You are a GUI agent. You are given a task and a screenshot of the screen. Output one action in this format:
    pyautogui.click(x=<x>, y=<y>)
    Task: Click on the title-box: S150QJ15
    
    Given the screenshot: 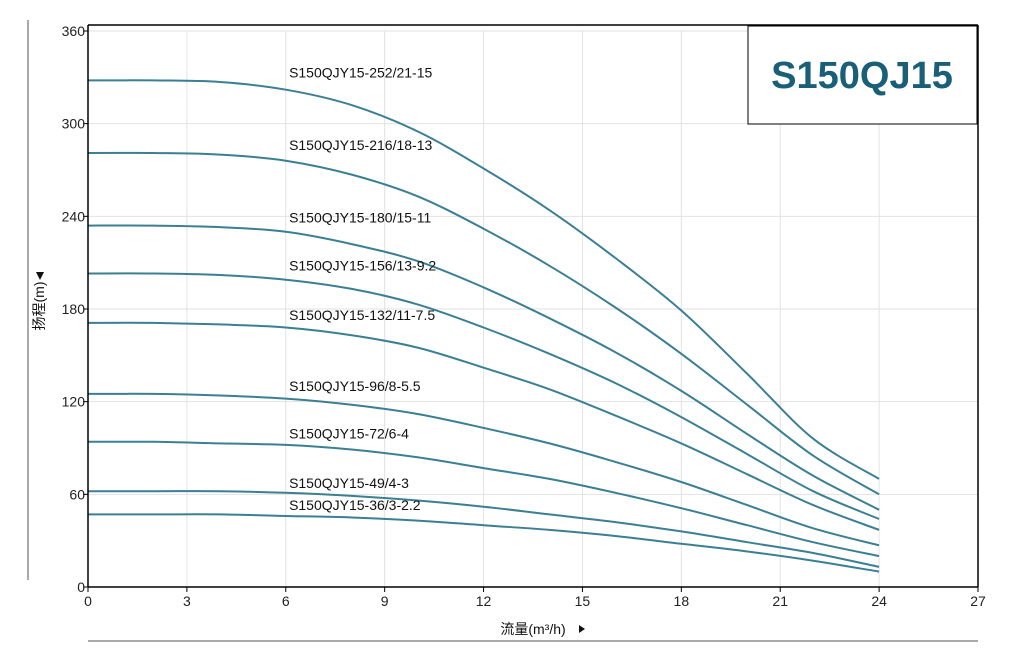 What is the action you would take?
    pyautogui.click(x=862, y=75)
    